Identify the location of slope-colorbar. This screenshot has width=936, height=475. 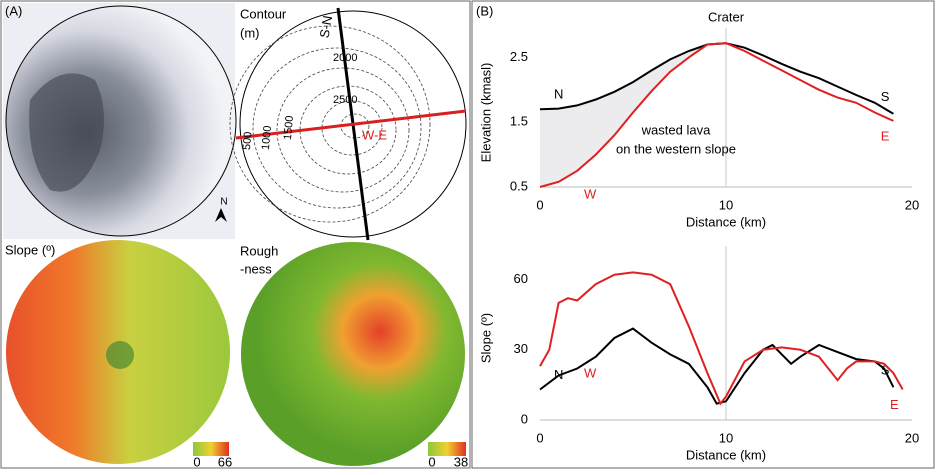
(211, 449).